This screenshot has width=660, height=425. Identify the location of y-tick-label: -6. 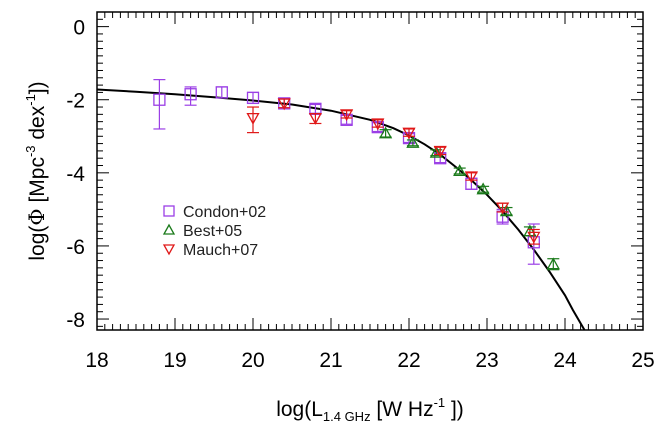
(75, 247).